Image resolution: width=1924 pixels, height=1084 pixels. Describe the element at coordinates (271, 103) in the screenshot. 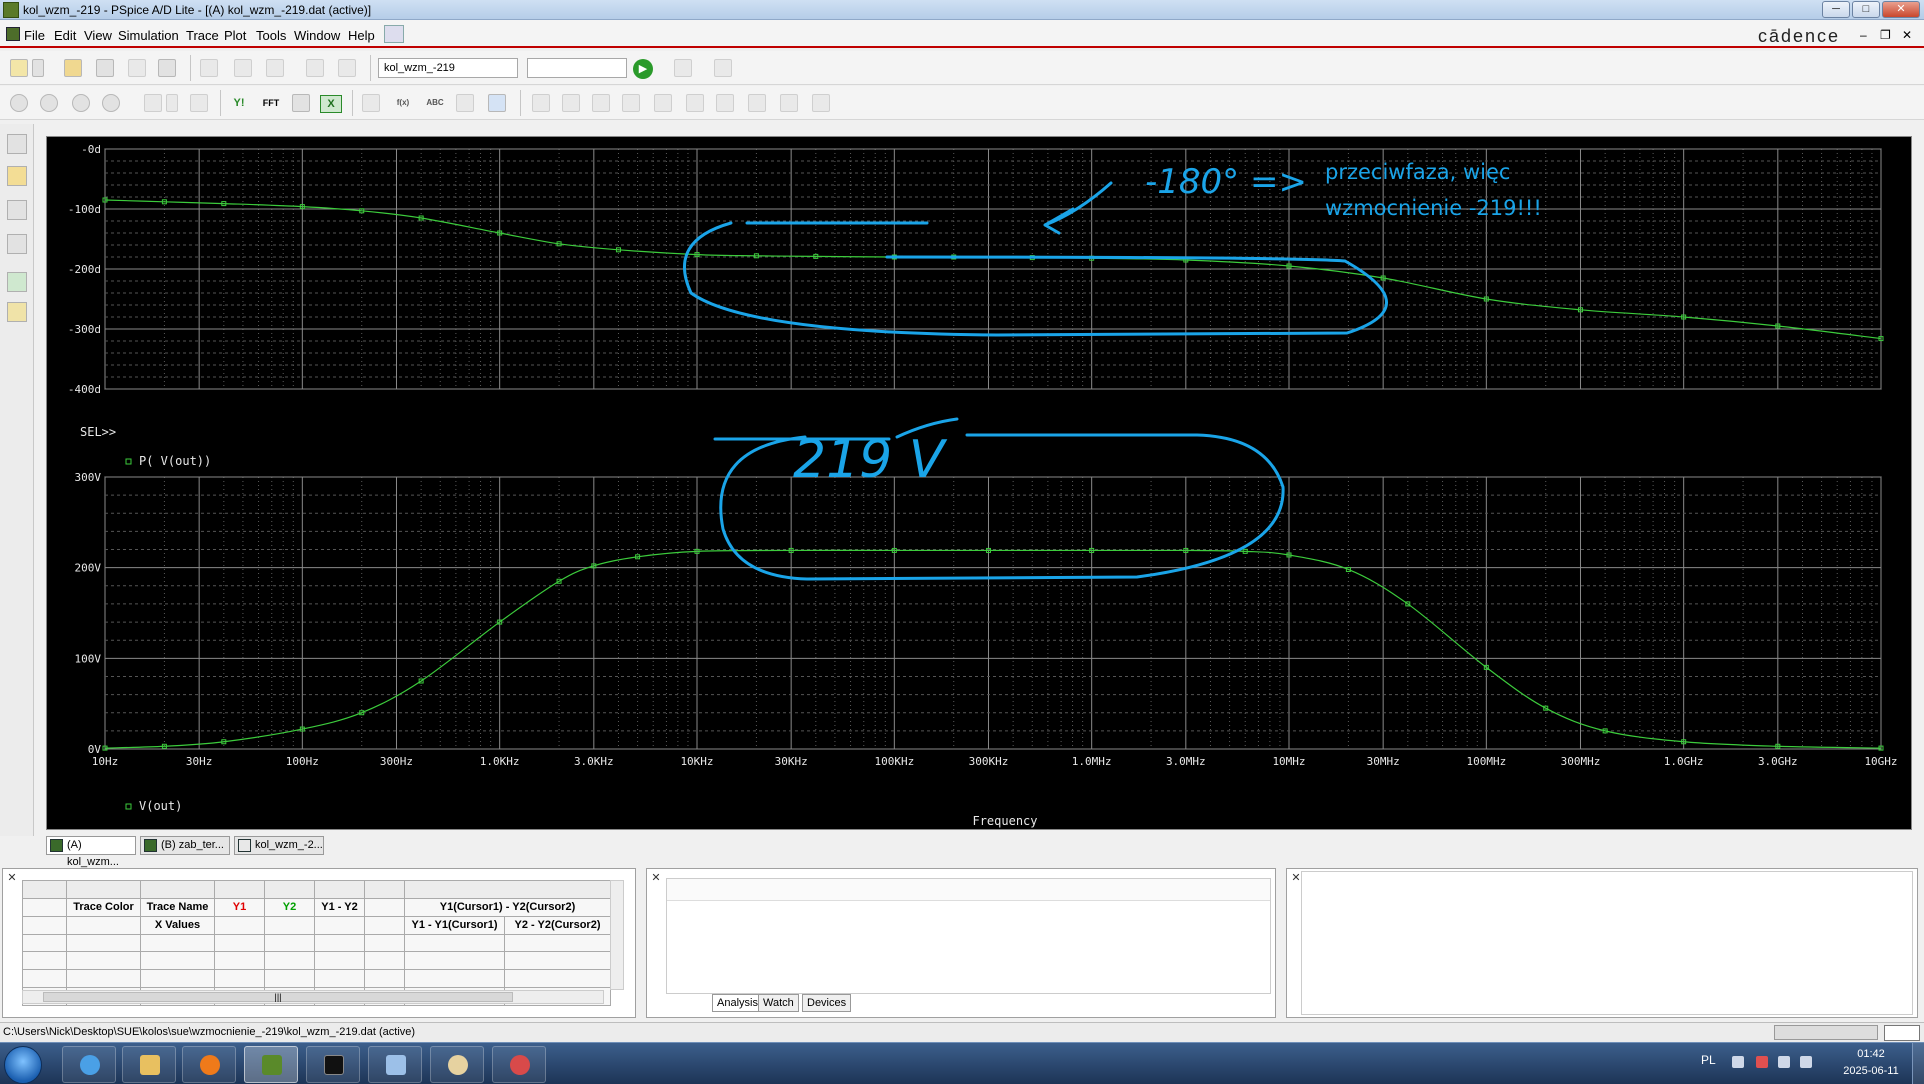

I see `fft-icon: FFT` at that location.